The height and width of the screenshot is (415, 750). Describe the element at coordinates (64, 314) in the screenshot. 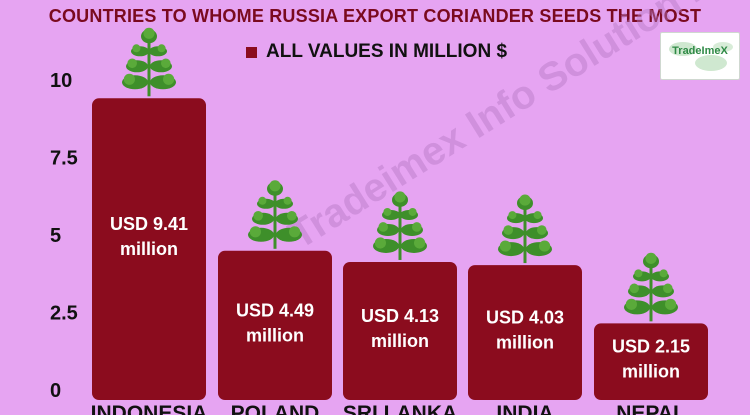

I see `y-tick-label: 2.5` at that location.